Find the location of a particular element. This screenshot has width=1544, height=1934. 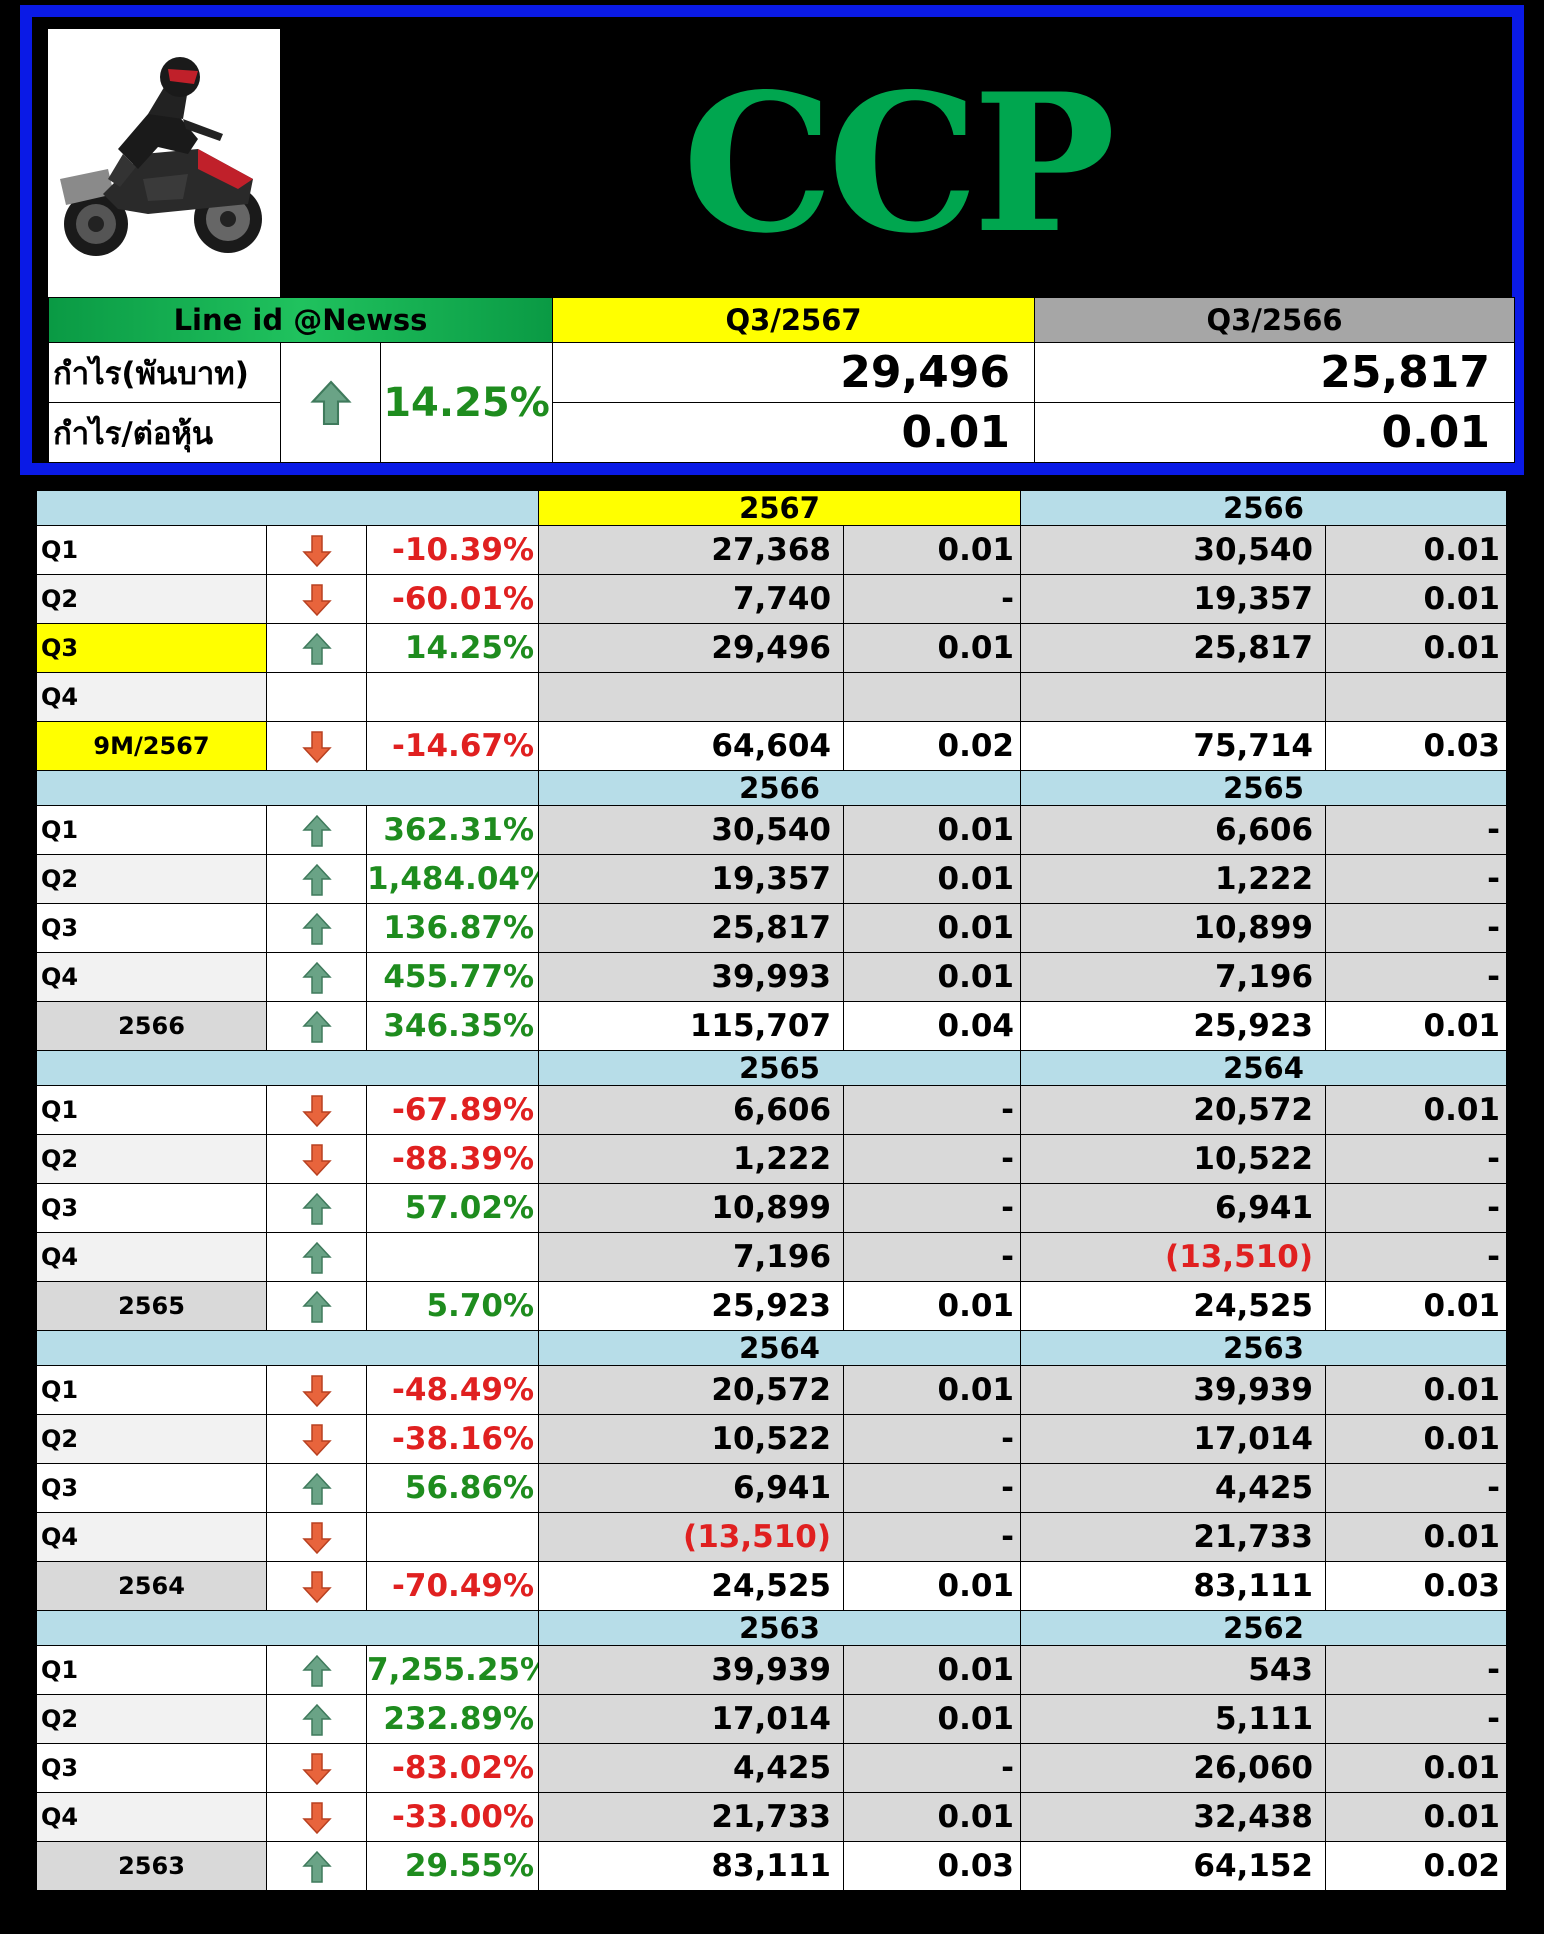

section-year-previous: 2564 is located at coordinates (1264, 1068).